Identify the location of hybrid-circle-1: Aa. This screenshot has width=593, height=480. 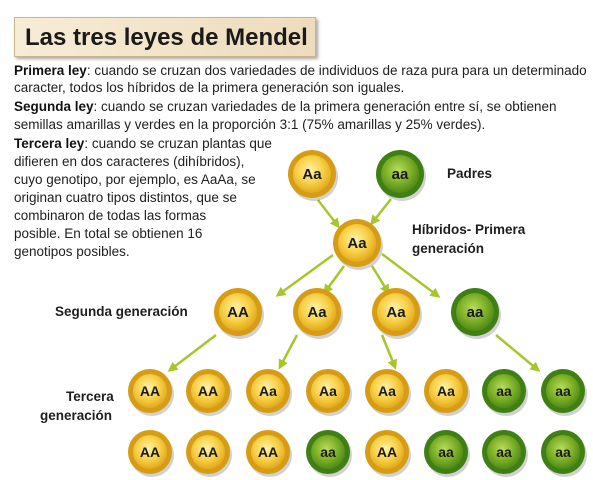
(358, 244).